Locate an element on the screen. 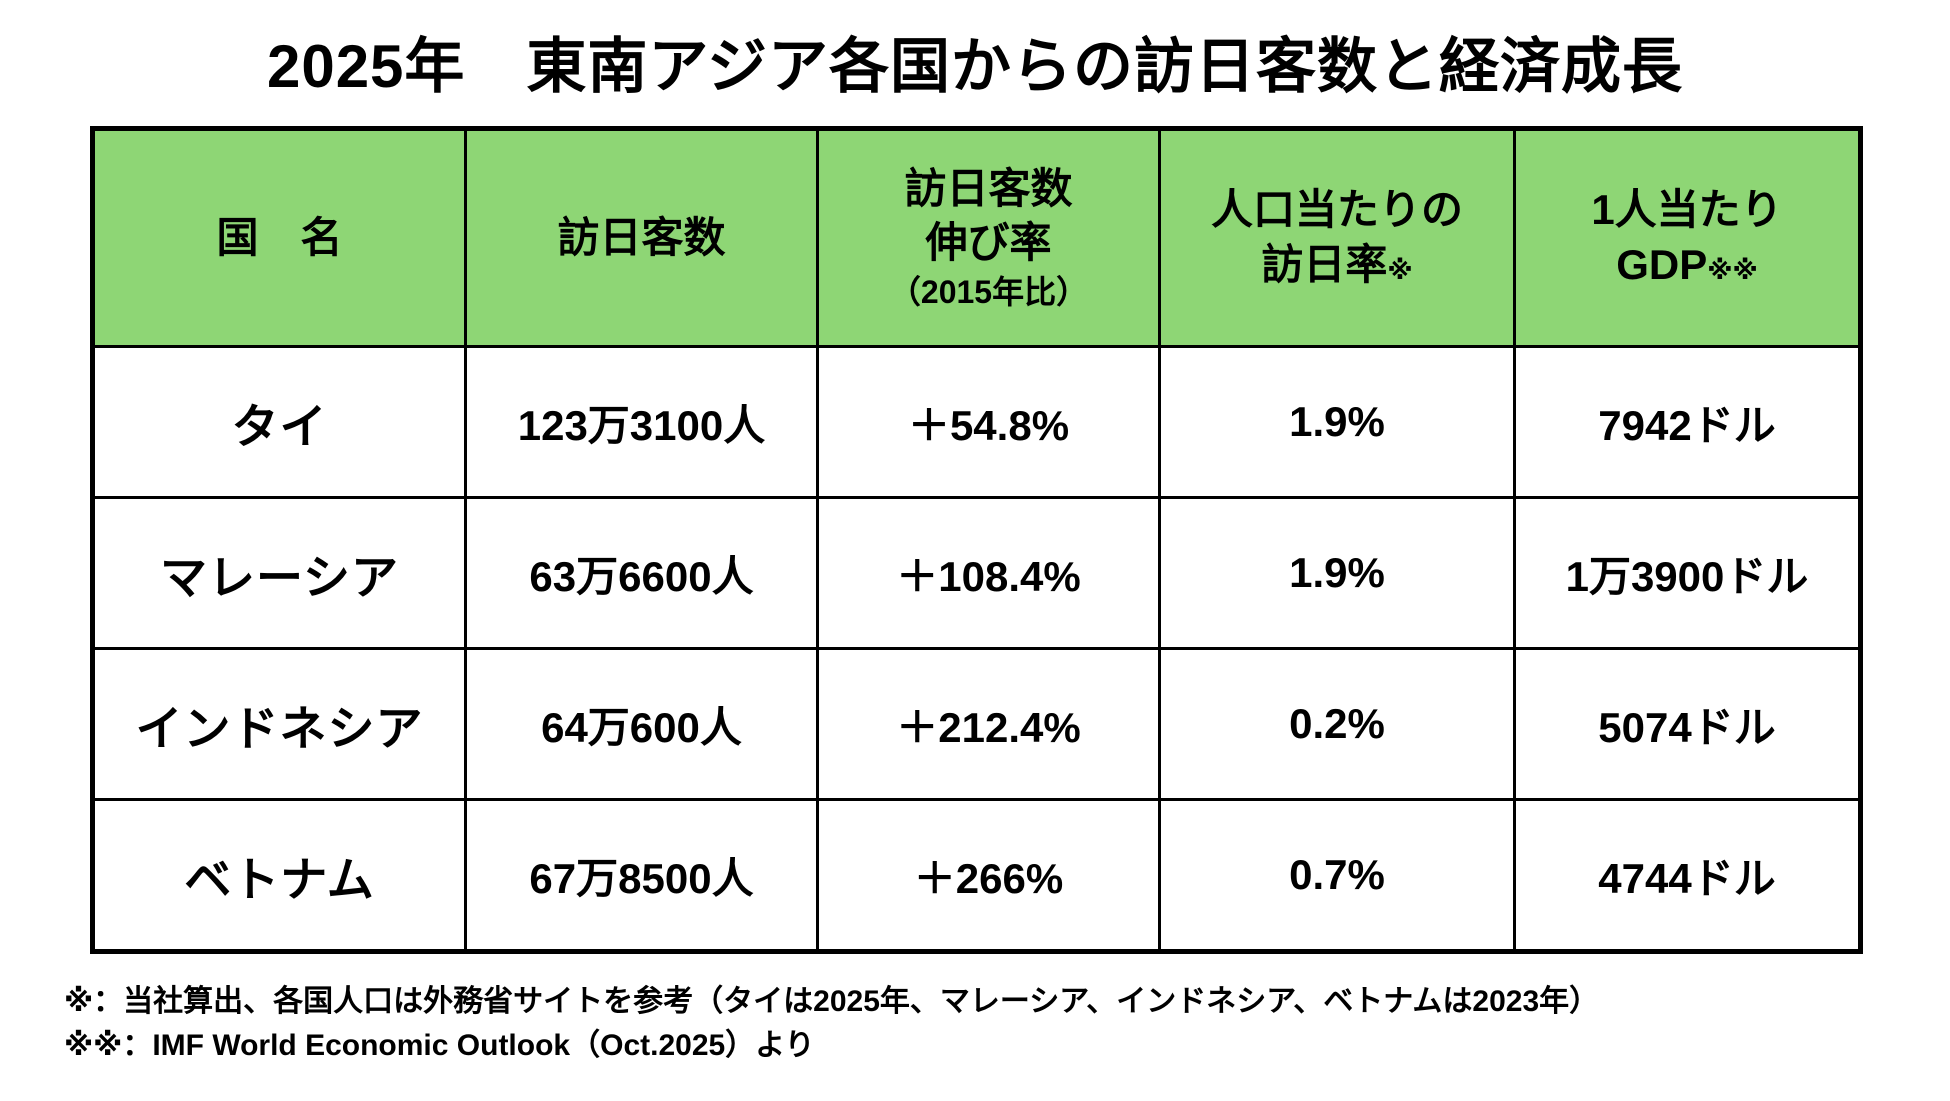 This screenshot has width=1950, height=1101. growth-cell: ＋212.4% is located at coordinates (988, 724).